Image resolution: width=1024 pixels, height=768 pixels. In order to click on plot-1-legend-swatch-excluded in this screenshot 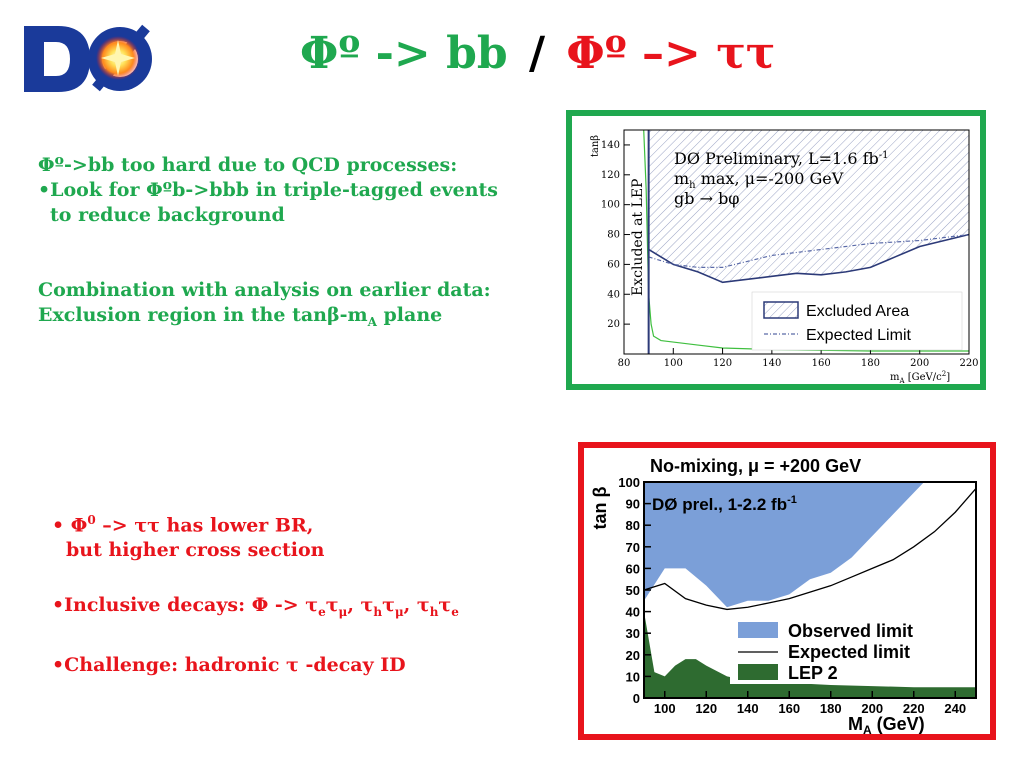, I will do `click(781, 310)`.